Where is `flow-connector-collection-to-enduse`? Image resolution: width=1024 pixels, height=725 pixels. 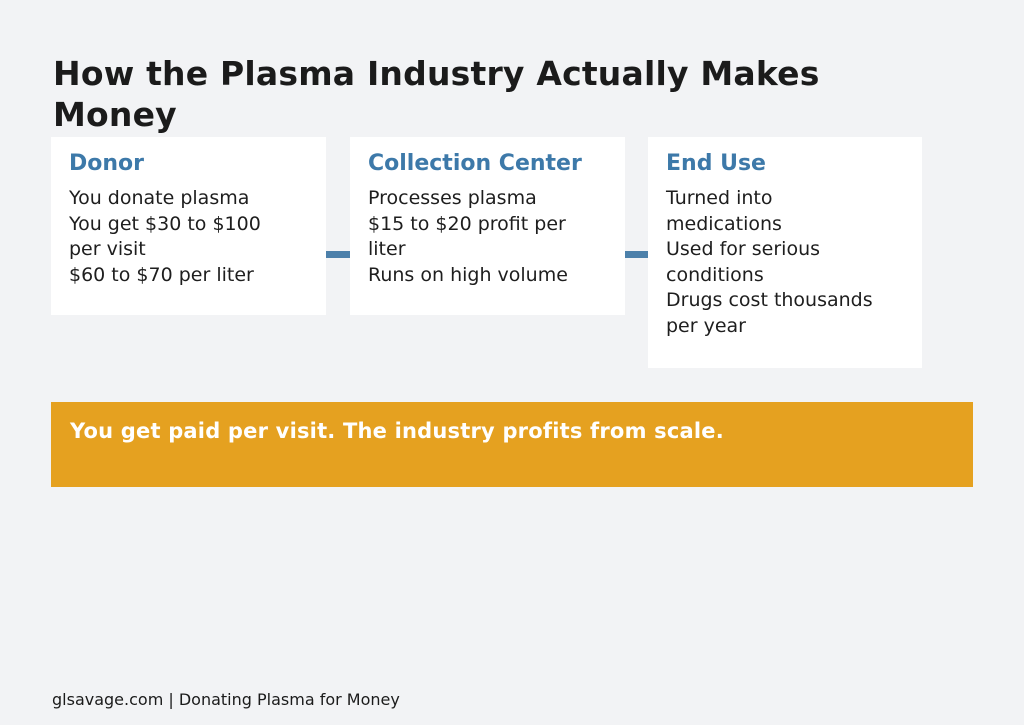 flow-connector-collection-to-enduse is located at coordinates (634, 254).